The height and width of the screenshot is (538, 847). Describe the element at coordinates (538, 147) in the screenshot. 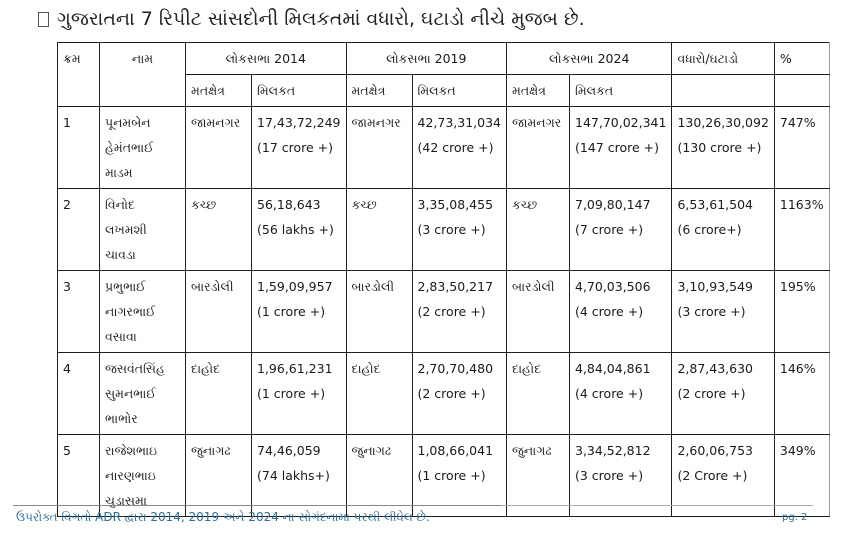

I see `cell-constituency-2024: જામનગર` at that location.